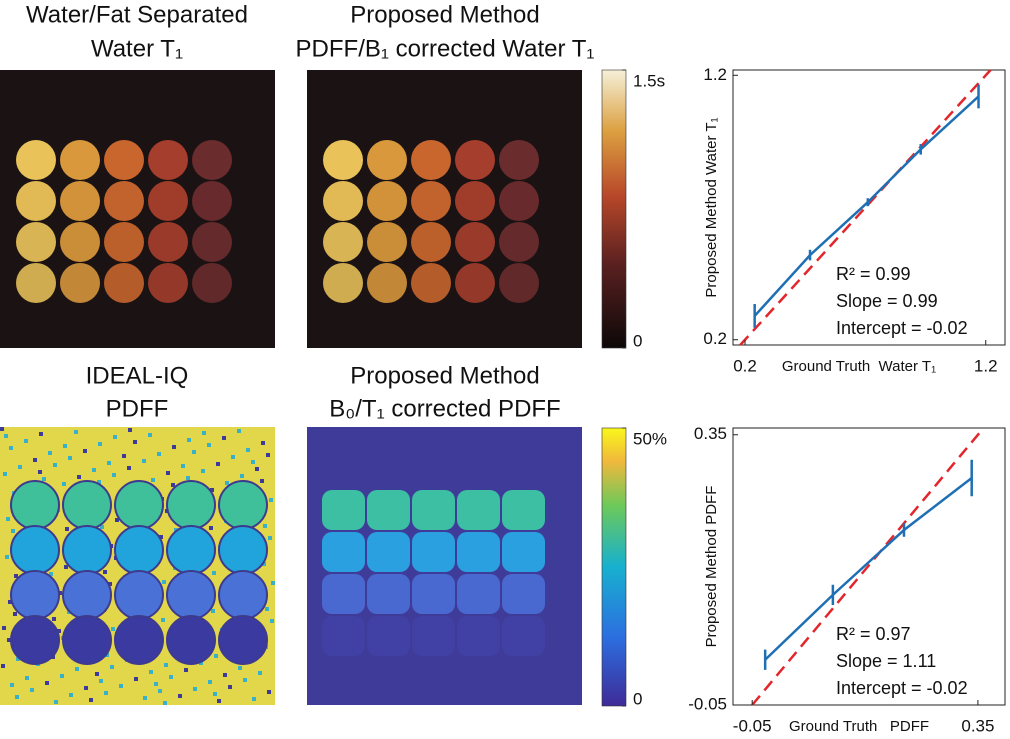 This screenshot has height=739, width=1010. I want to click on annotation: R² = 0.97, so click(873, 634).